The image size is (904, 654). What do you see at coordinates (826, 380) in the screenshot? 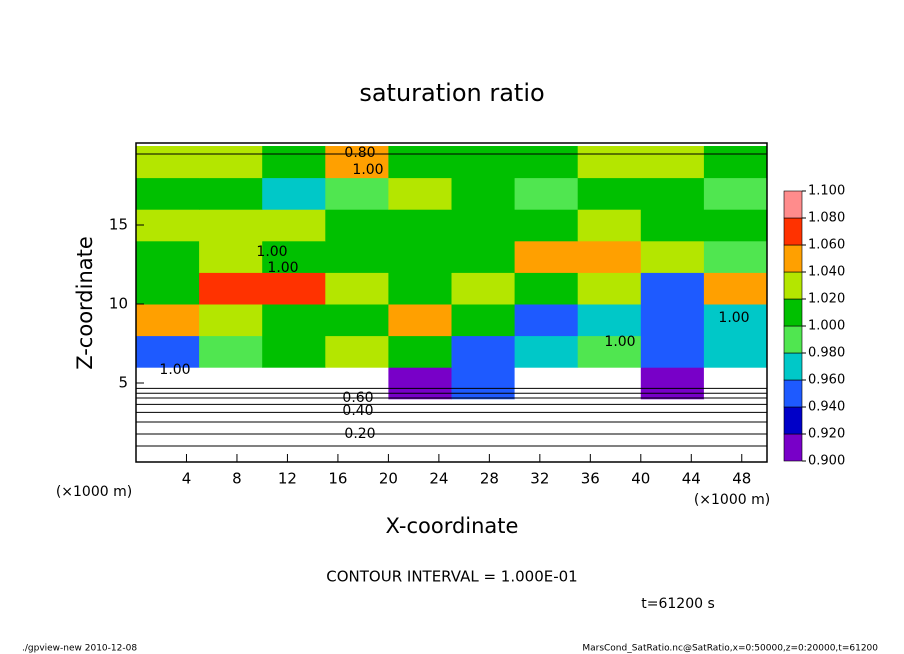
I see `colorbar-label: 0.960` at bounding box center [826, 380].